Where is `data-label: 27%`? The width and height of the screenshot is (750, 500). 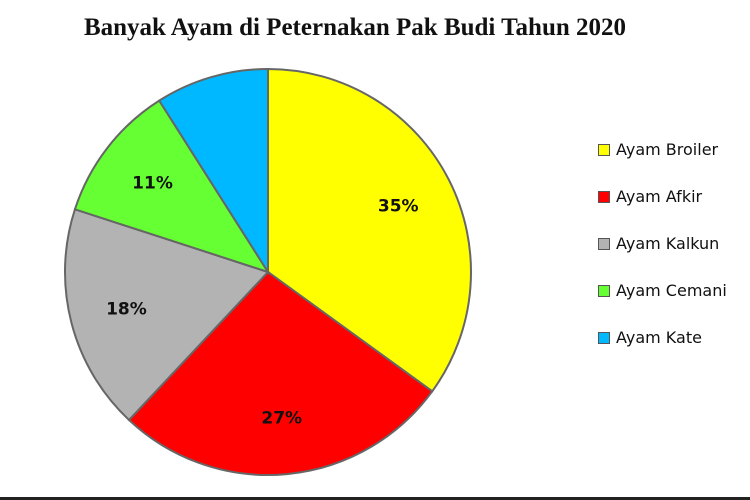
data-label: 27% is located at coordinates (281, 419).